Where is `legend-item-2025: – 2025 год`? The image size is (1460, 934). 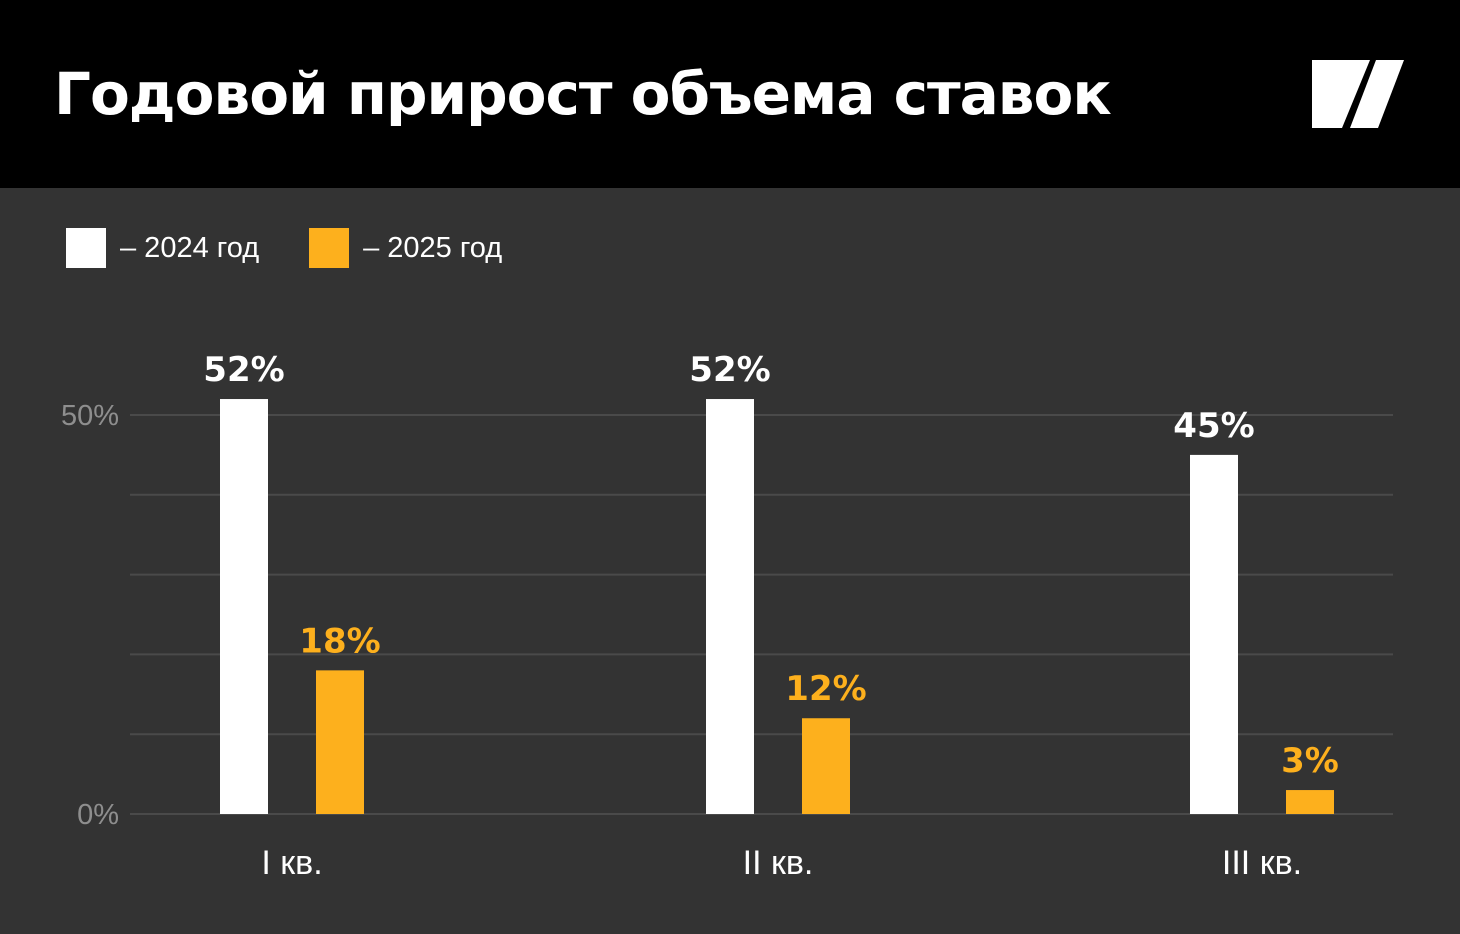 legend-item-2025: – 2025 год is located at coordinates (405, 248).